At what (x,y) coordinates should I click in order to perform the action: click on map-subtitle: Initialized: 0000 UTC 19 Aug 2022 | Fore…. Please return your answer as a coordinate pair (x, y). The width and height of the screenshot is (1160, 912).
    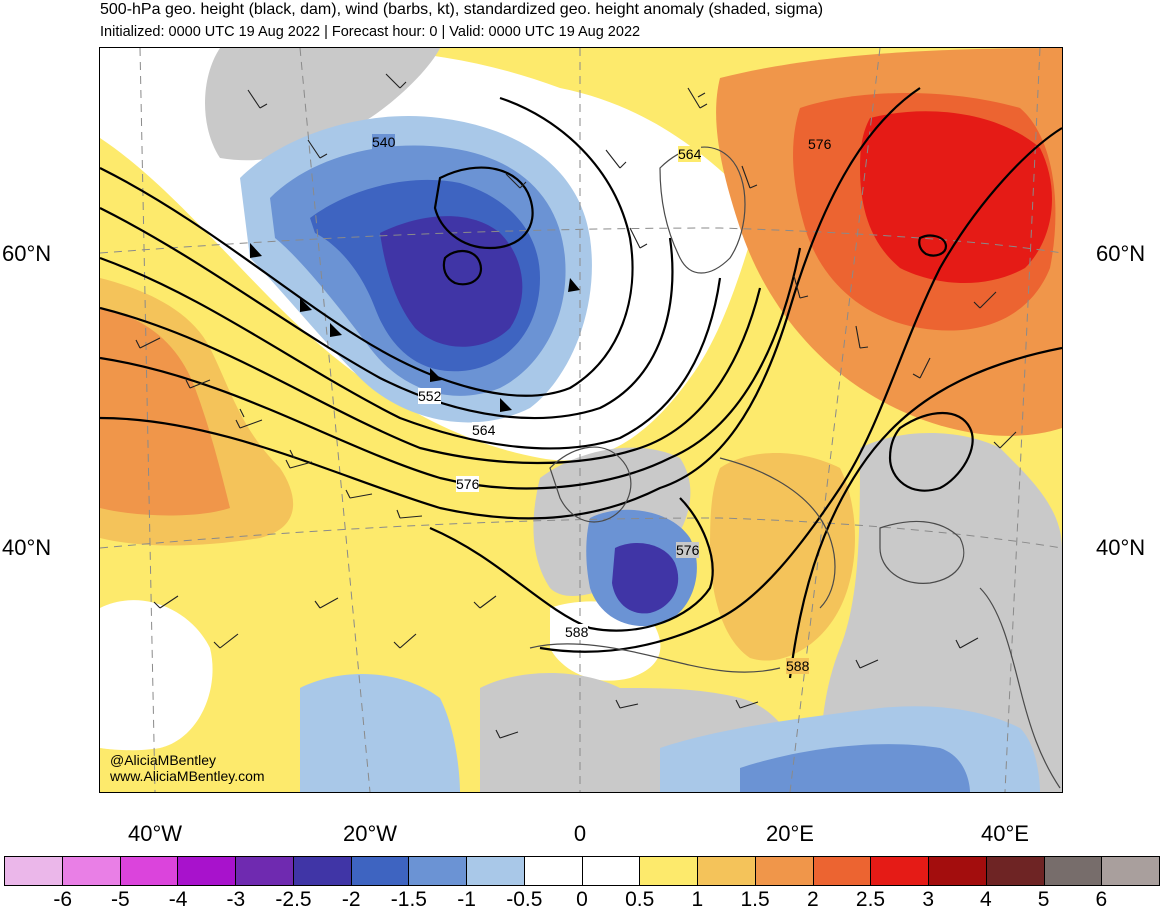
    Looking at the image, I should click on (370, 32).